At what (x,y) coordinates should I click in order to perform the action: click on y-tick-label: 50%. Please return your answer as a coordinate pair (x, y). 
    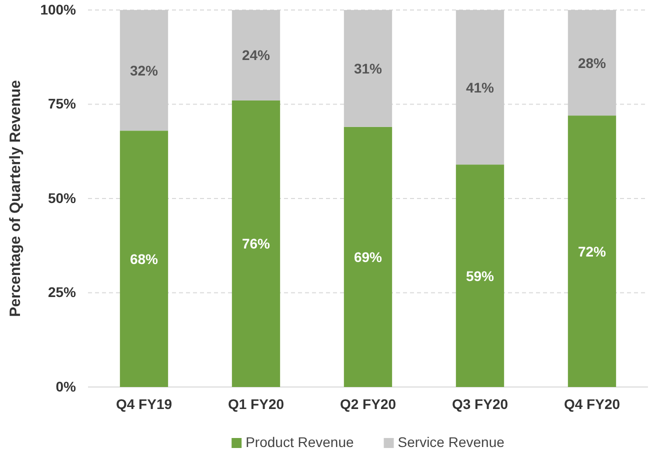
    Looking at the image, I should click on (62, 198).